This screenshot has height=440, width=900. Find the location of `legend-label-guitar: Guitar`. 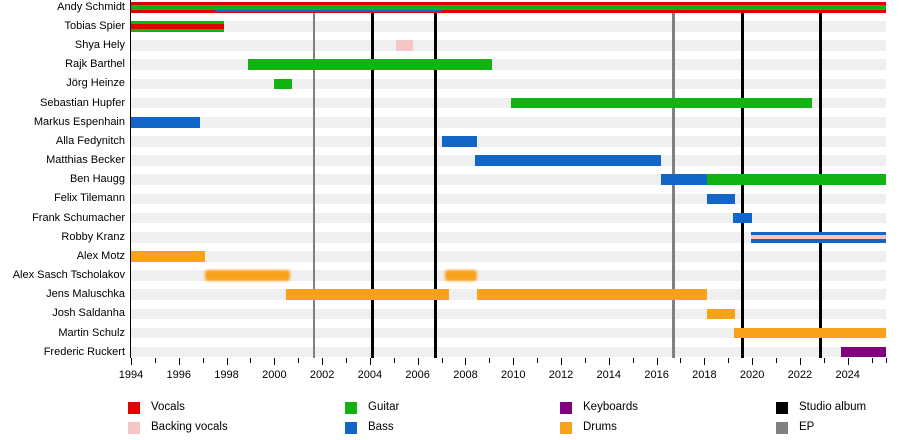

legend-label-guitar: Guitar is located at coordinates (384, 407).